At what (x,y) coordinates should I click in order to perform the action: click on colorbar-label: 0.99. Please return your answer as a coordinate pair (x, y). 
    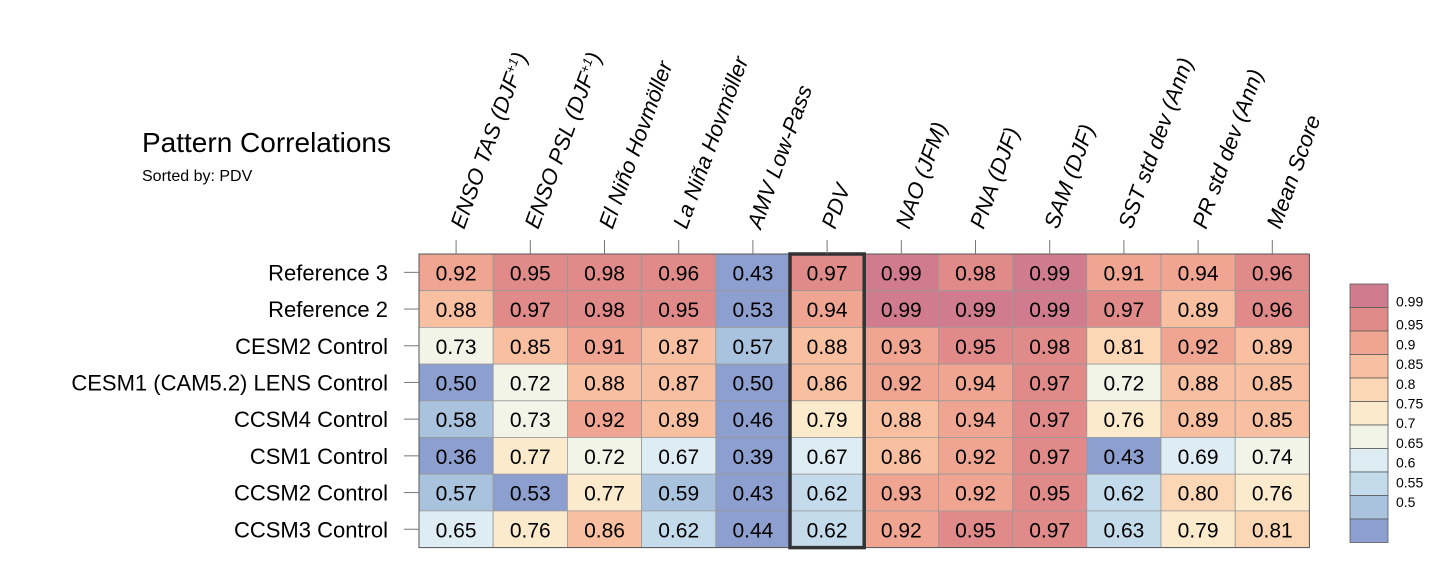
    Looking at the image, I should click on (1409, 301).